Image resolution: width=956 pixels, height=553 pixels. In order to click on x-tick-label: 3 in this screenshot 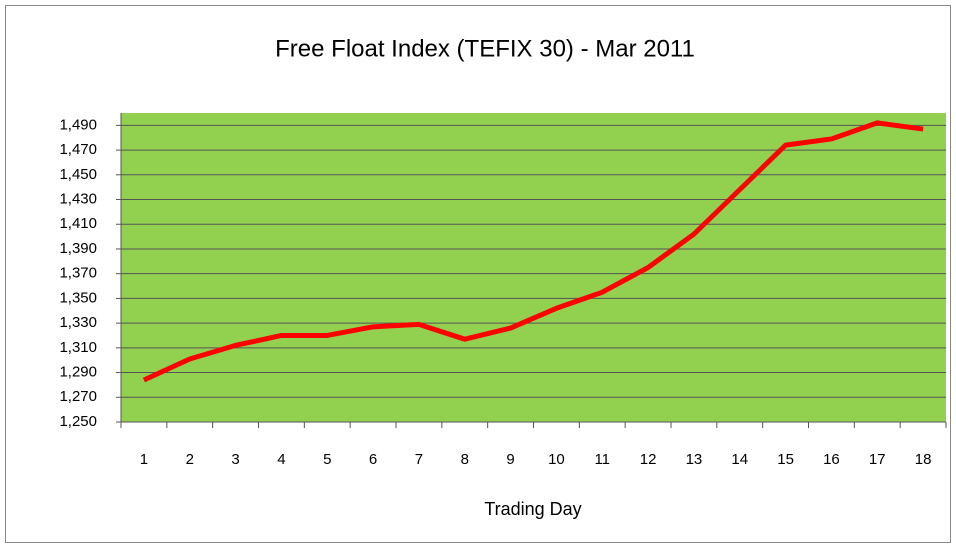, I will do `click(235, 459)`.